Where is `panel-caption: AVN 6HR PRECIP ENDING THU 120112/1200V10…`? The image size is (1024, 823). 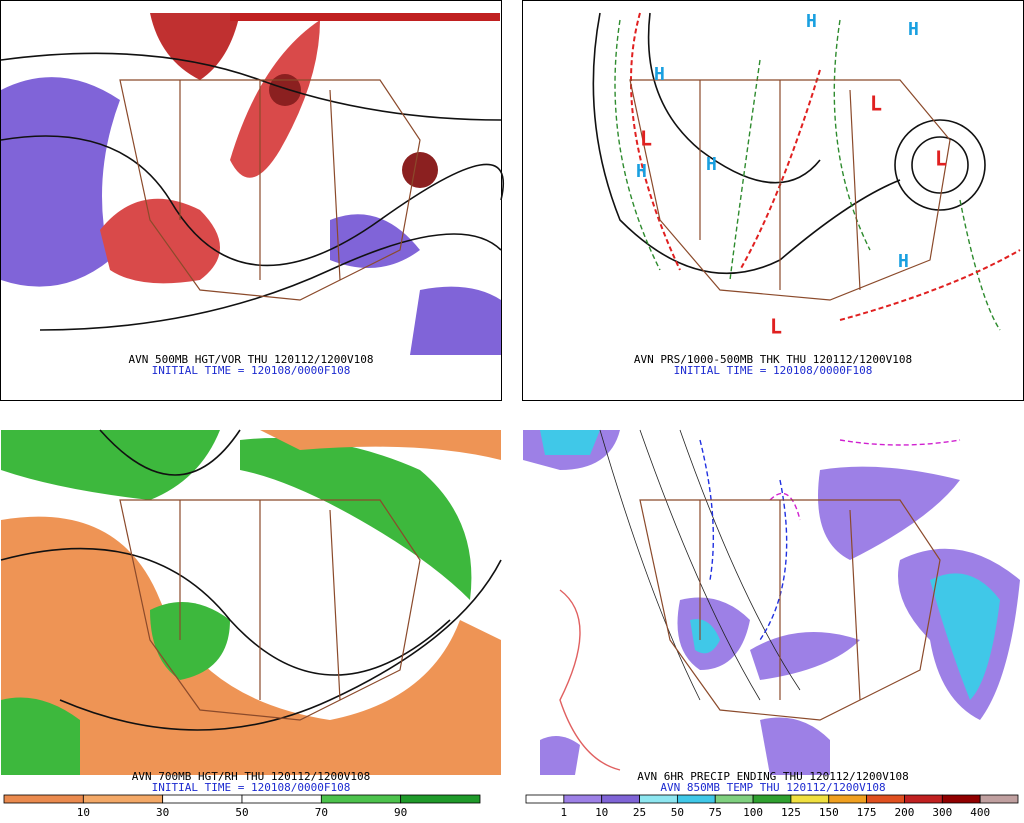 panel-caption: AVN 6HR PRECIP ENDING THU 120112/1200V10… is located at coordinates (773, 776).